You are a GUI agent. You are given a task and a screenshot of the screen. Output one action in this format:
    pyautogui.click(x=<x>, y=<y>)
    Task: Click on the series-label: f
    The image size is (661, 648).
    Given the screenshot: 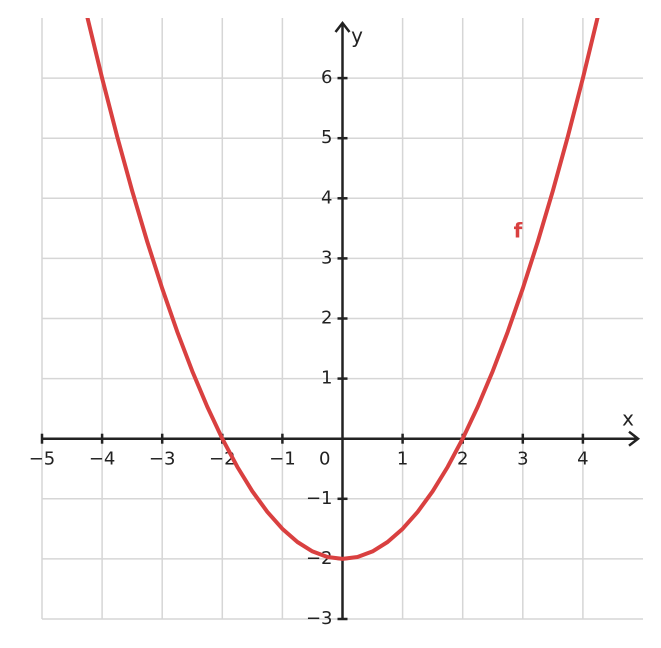 What is the action you would take?
    pyautogui.click(x=518, y=231)
    